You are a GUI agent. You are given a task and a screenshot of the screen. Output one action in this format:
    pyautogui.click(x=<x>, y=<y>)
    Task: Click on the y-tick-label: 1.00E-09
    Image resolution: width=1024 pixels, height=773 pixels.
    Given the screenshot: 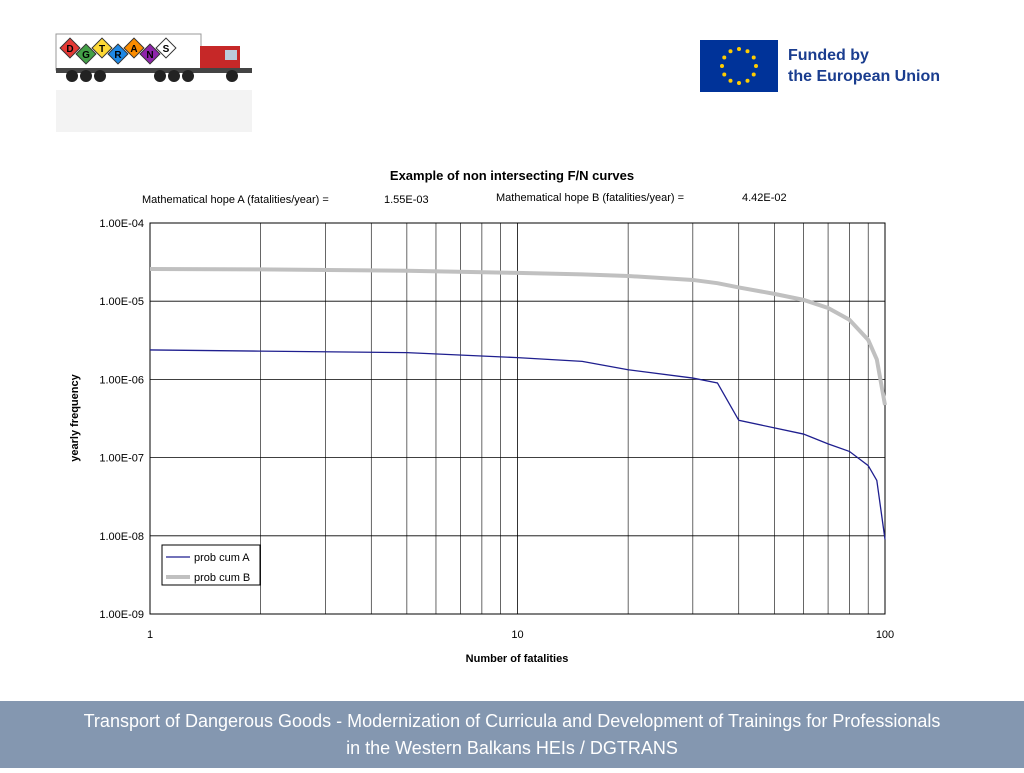 What is the action you would take?
    pyautogui.click(x=121, y=615)
    